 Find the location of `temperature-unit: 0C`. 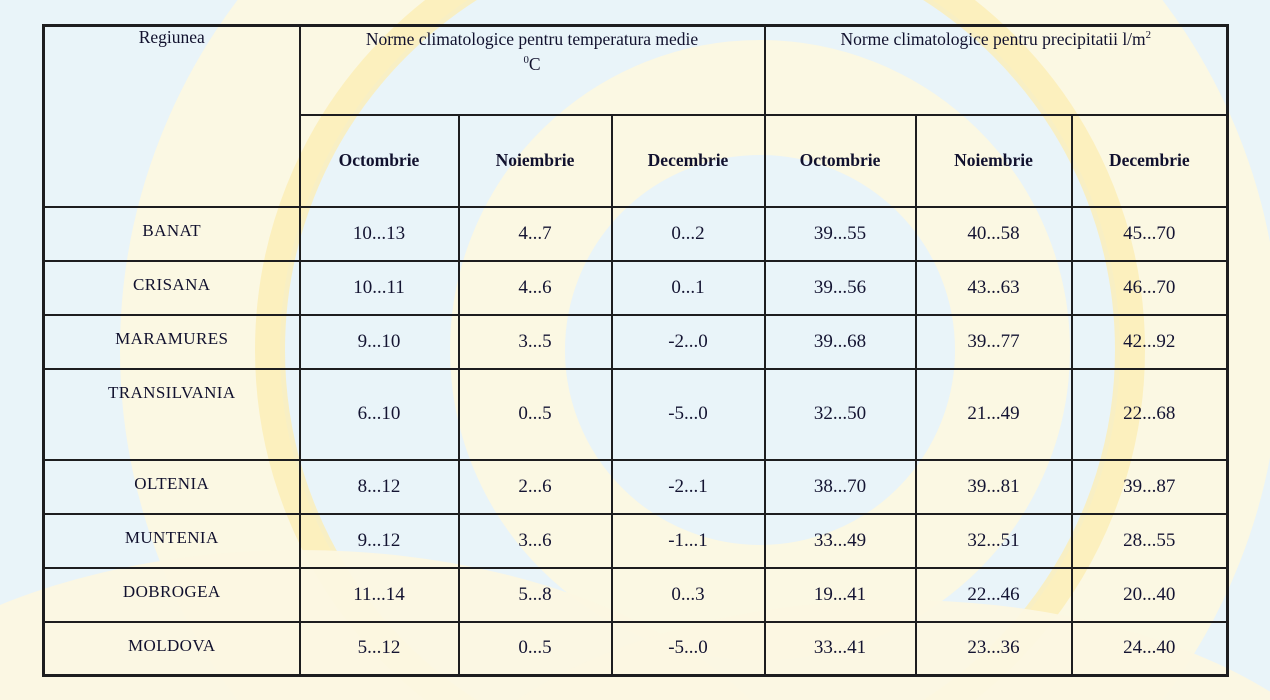

temperature-unit: 0C is located at coordinates (532, 64).